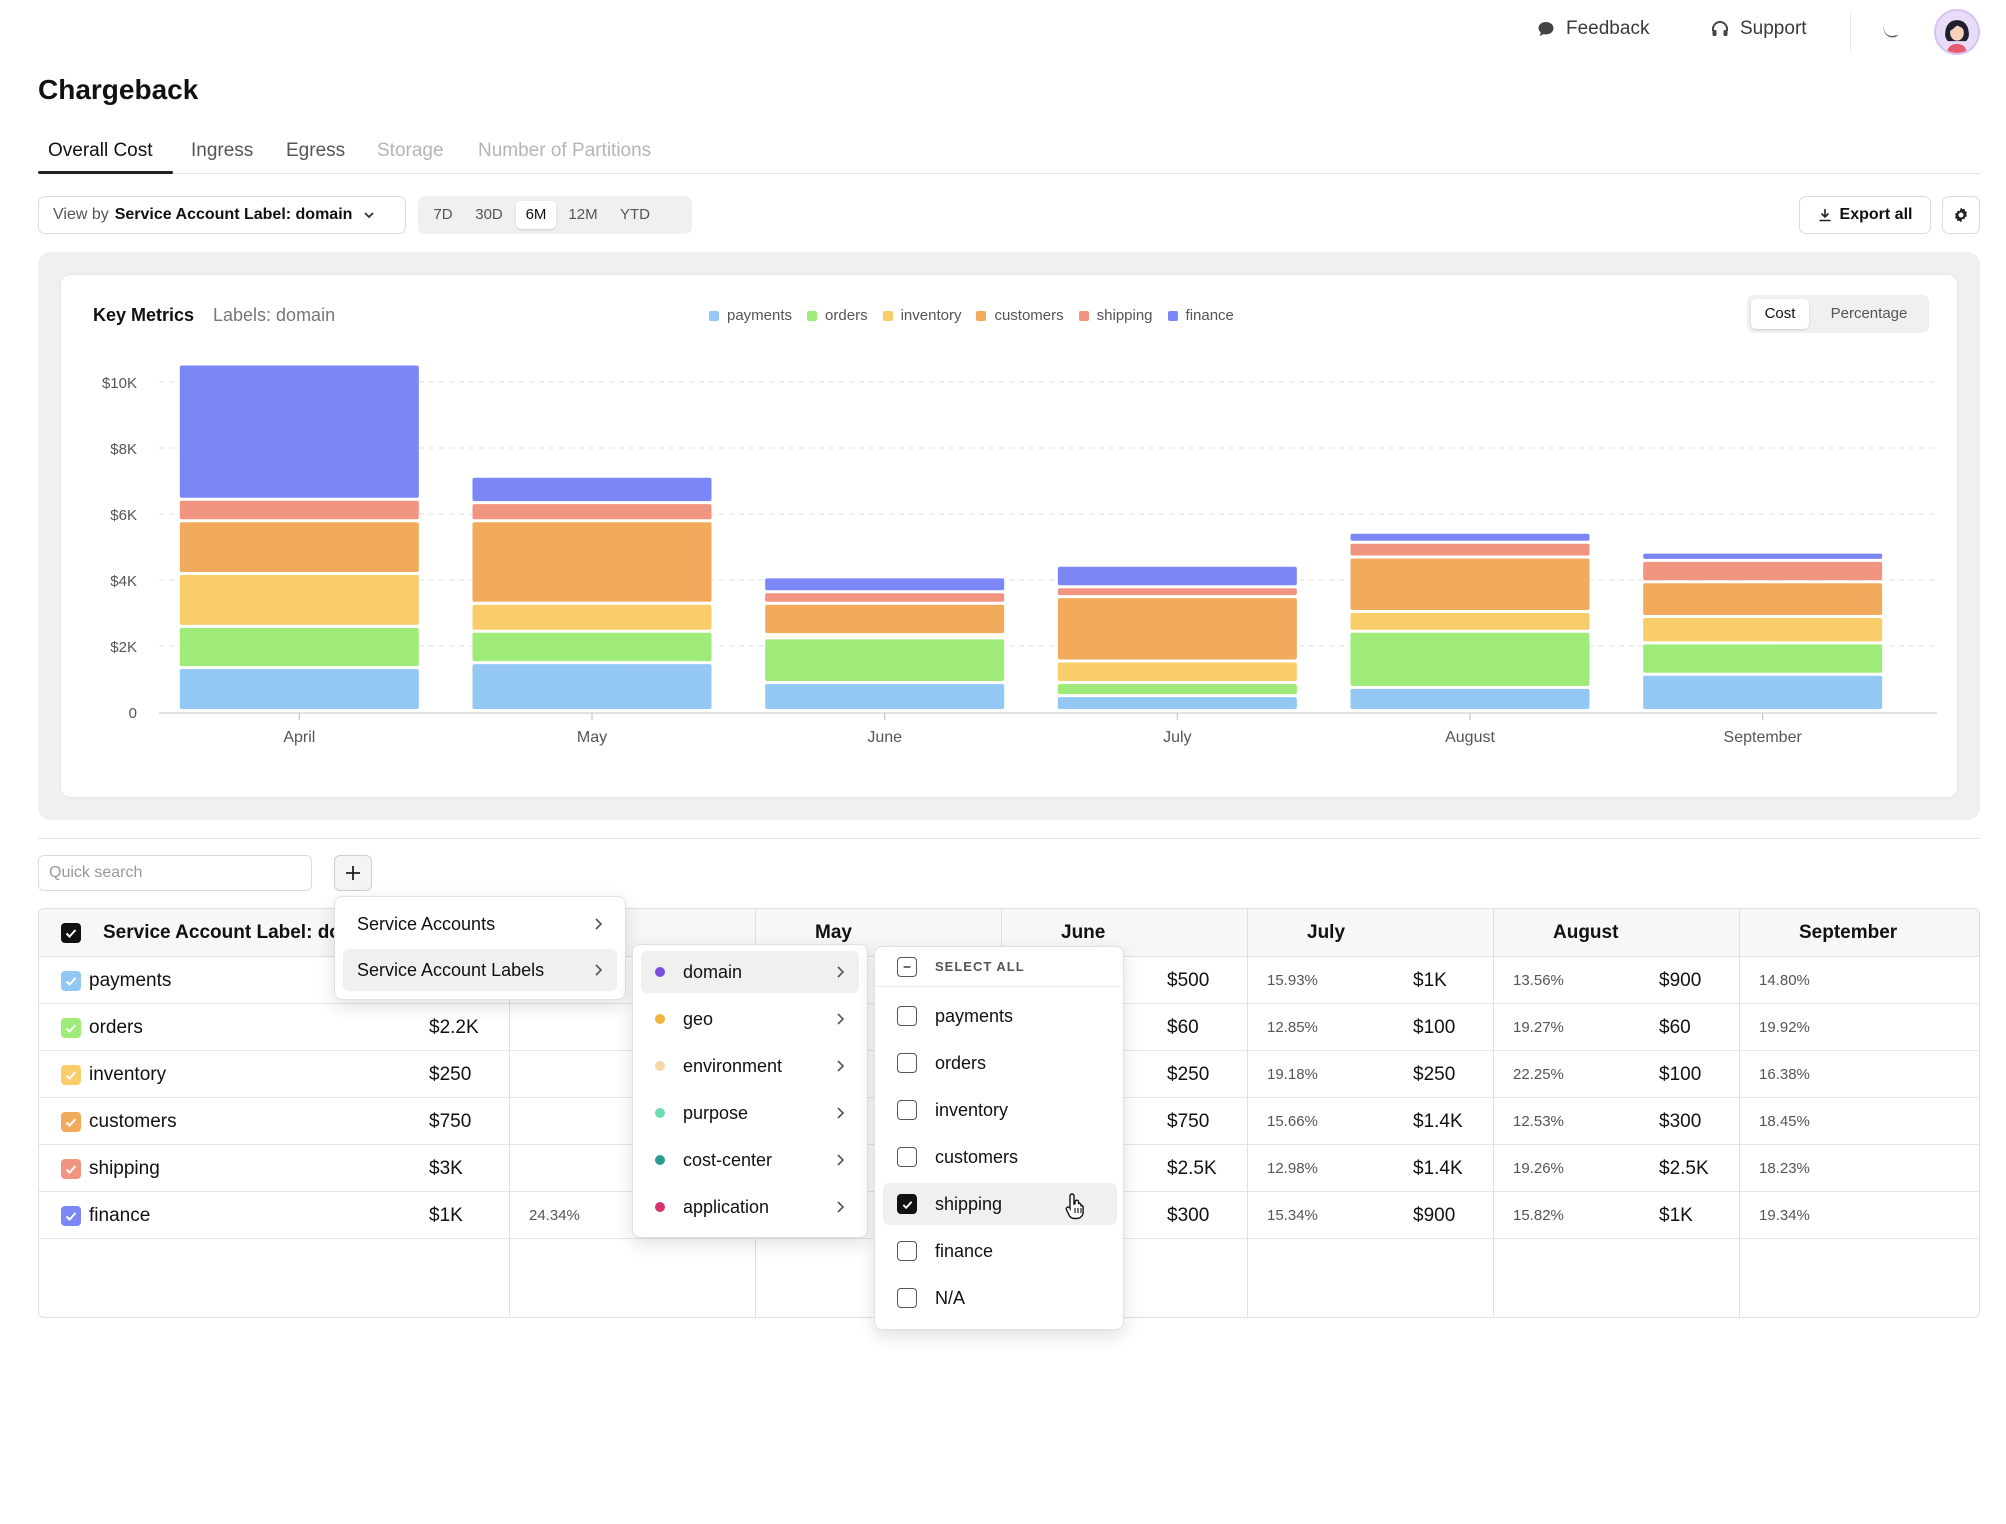 Image resolution: width=2006 pixels, height=1524 pixels. I want to click on range-7d: 7D, so click(443, 214).